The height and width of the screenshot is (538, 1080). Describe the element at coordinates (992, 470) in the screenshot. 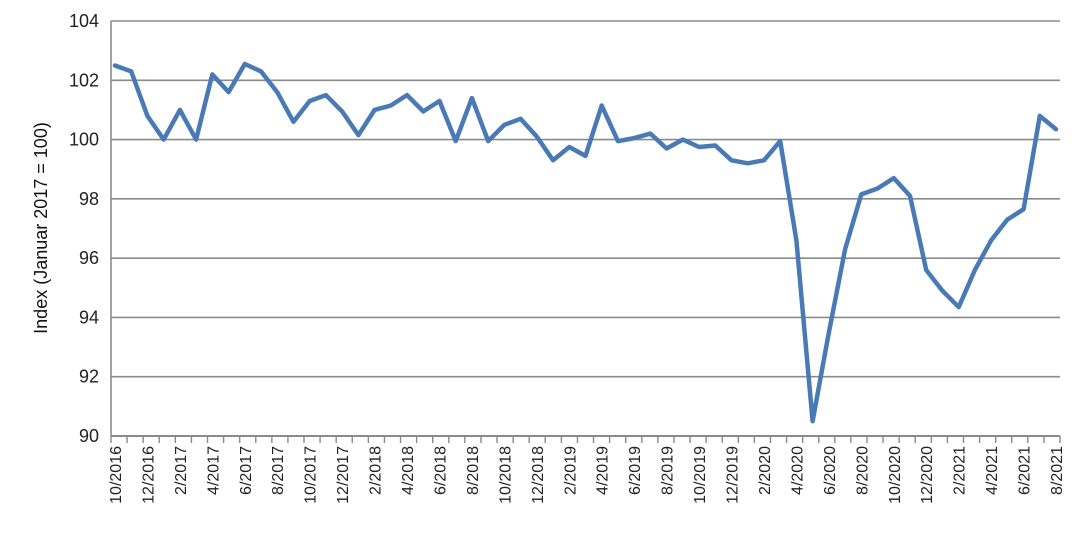

I see `x-tick-label: 4/2021` at that location.